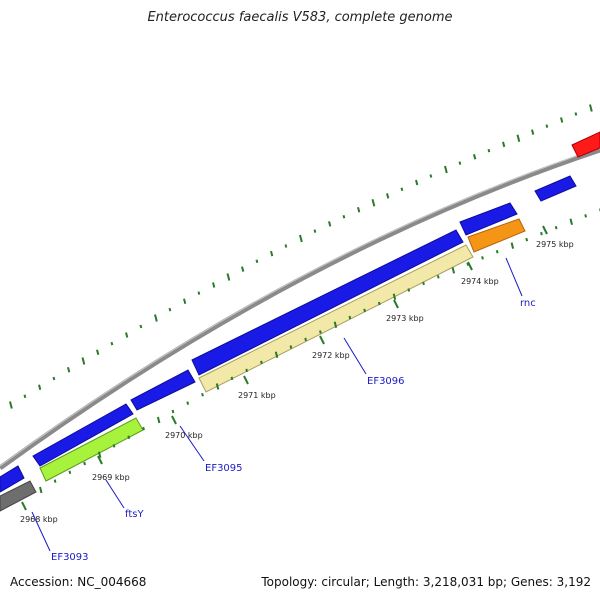  What do you see at coordinates (585, 144) in the screenshot?
I see `gene-red` at bounding box center [585, 144].